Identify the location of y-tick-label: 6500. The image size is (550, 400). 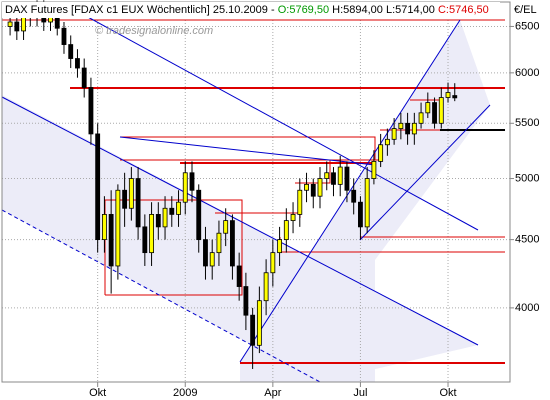
(527, 26).